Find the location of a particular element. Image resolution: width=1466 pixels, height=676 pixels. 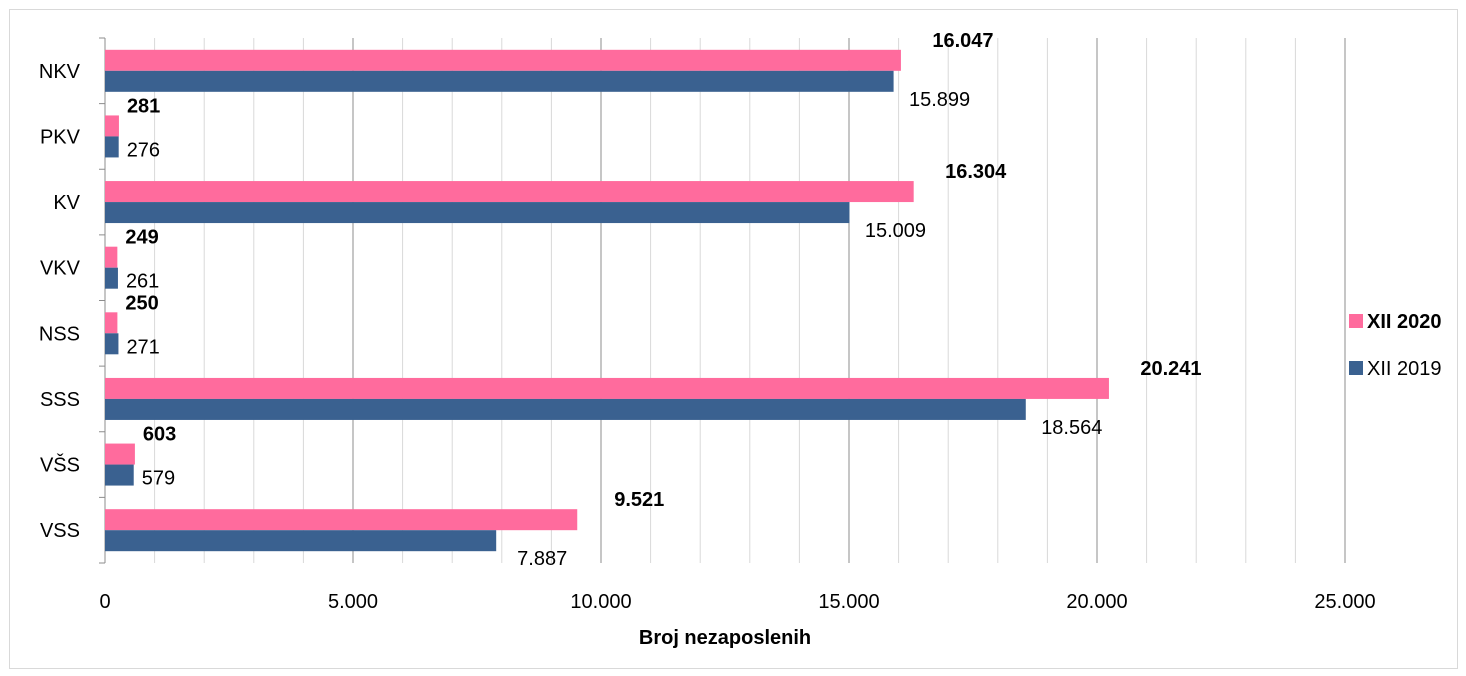

x-tick-label: 0 is located at coordinates (104, 602).